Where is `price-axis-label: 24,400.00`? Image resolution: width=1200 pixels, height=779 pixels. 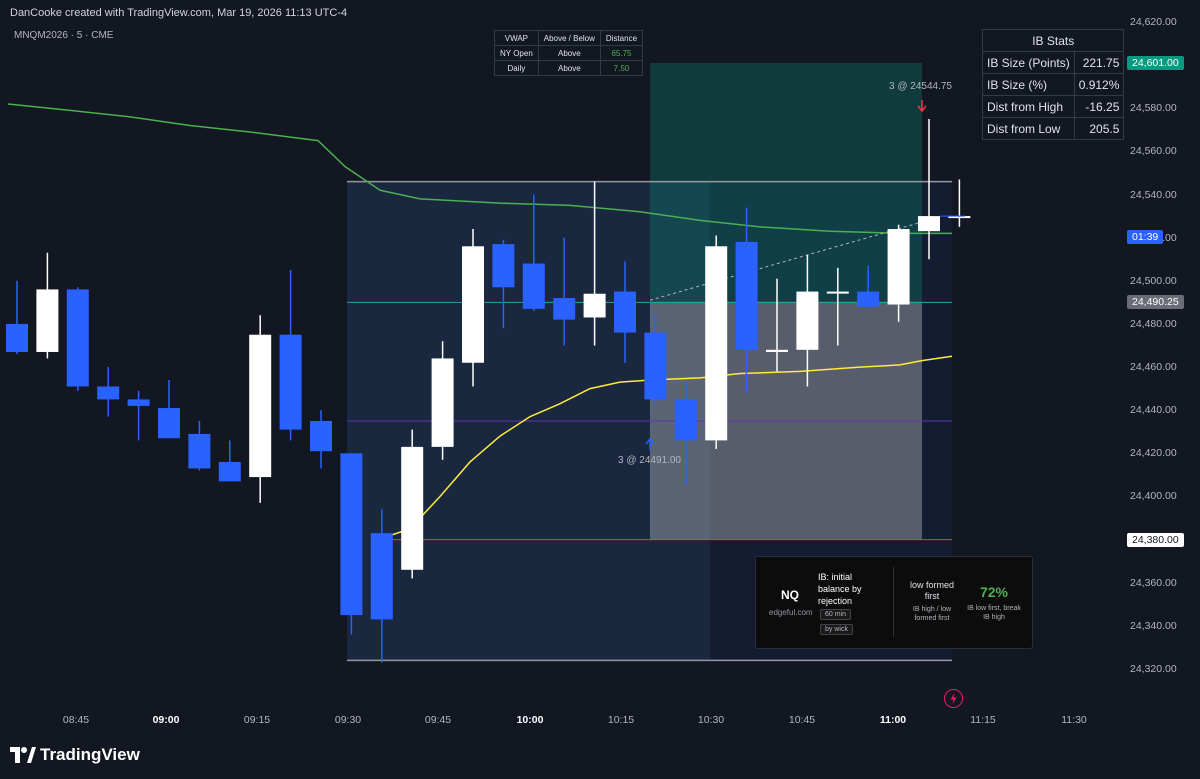 price-axis-label: 24,400.00 is located at coordinates (1153, 496).